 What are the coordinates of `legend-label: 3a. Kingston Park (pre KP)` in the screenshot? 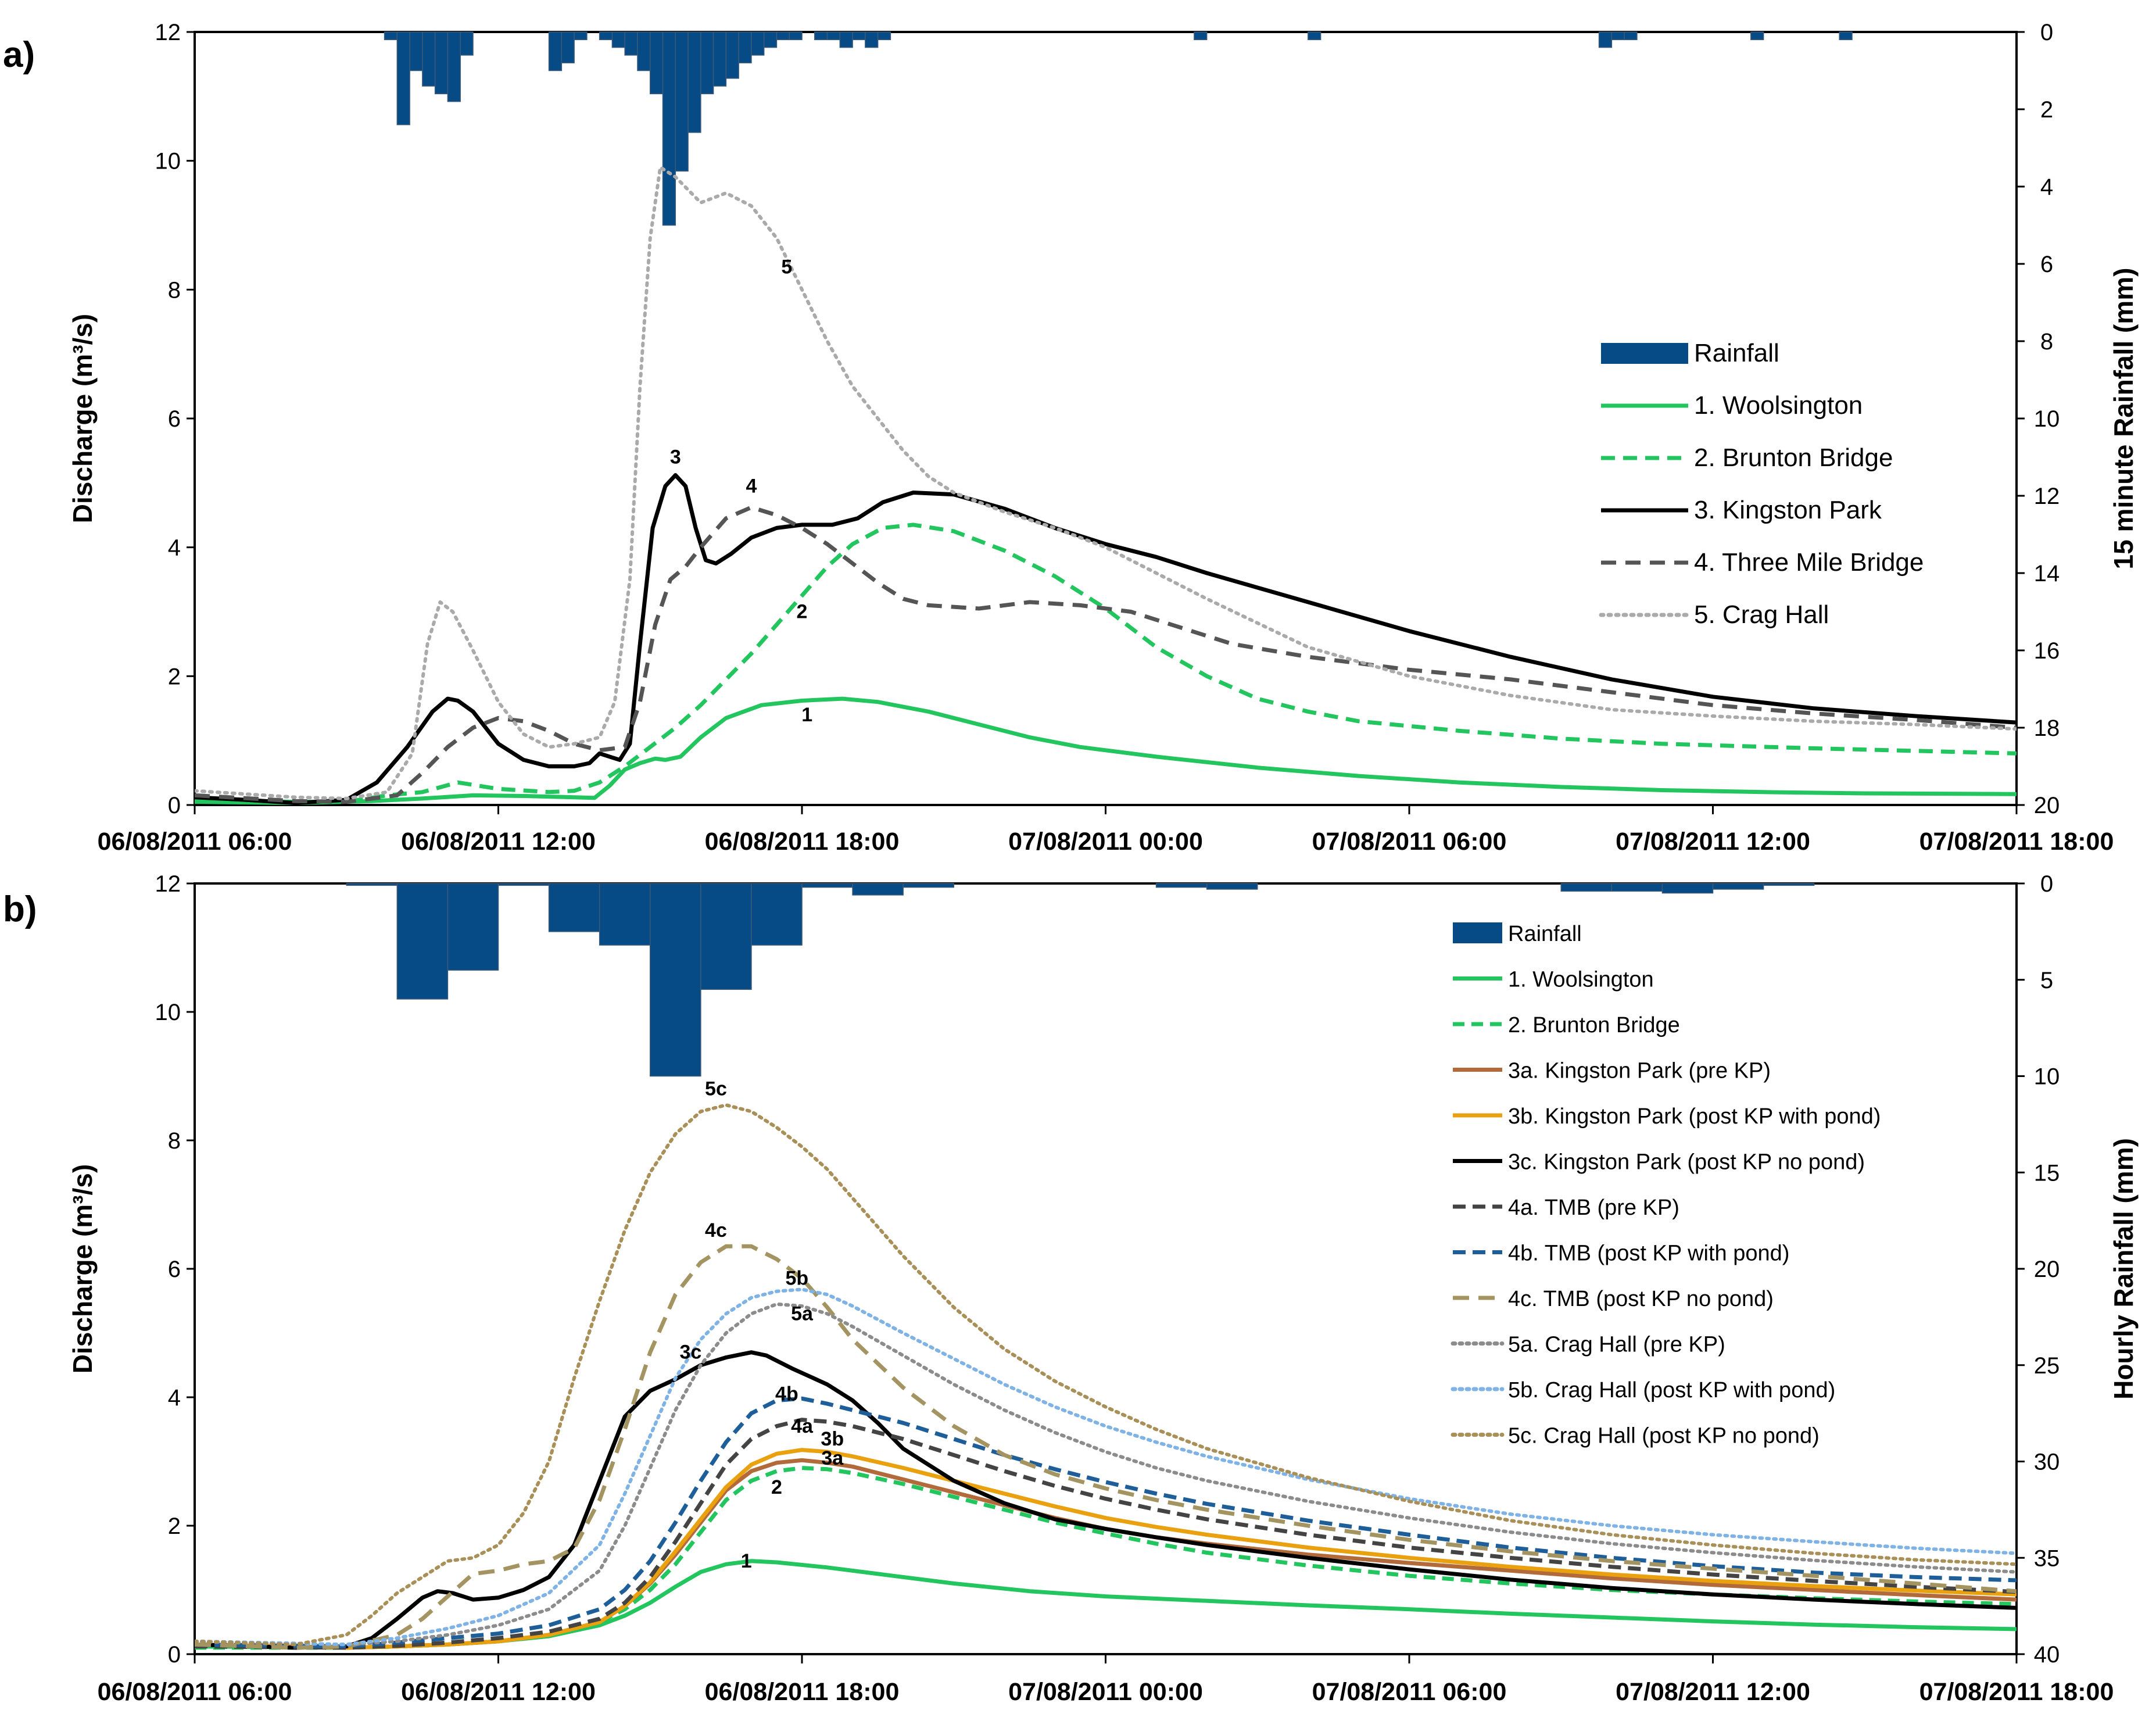 It's located at (1639, 1071).